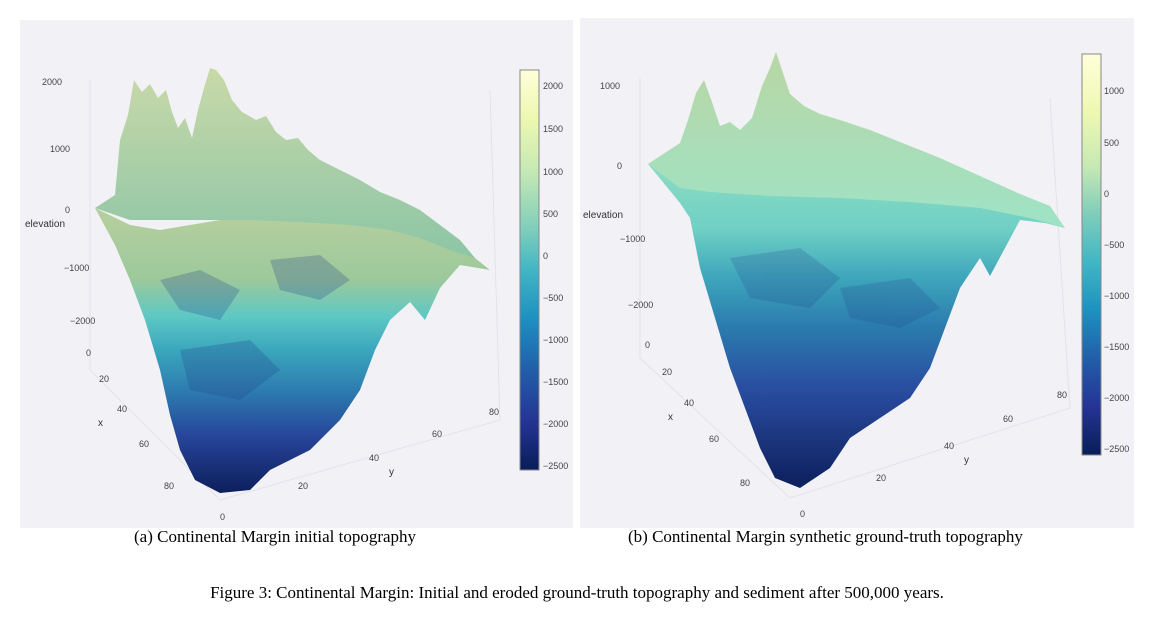  What do you see at coordinates (1091, 254) in the screenshot?
I see `colorbar-b` at bounding box center [1091, 254].